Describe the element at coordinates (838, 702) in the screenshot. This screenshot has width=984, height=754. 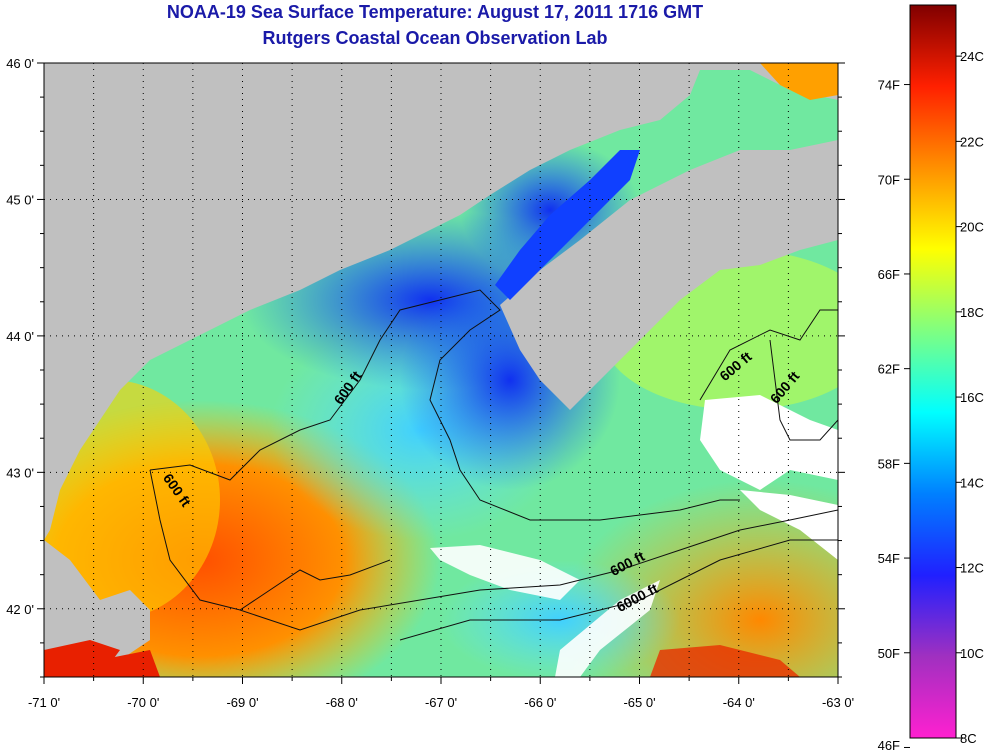
I see `lon-label: -63 0'` at that location.